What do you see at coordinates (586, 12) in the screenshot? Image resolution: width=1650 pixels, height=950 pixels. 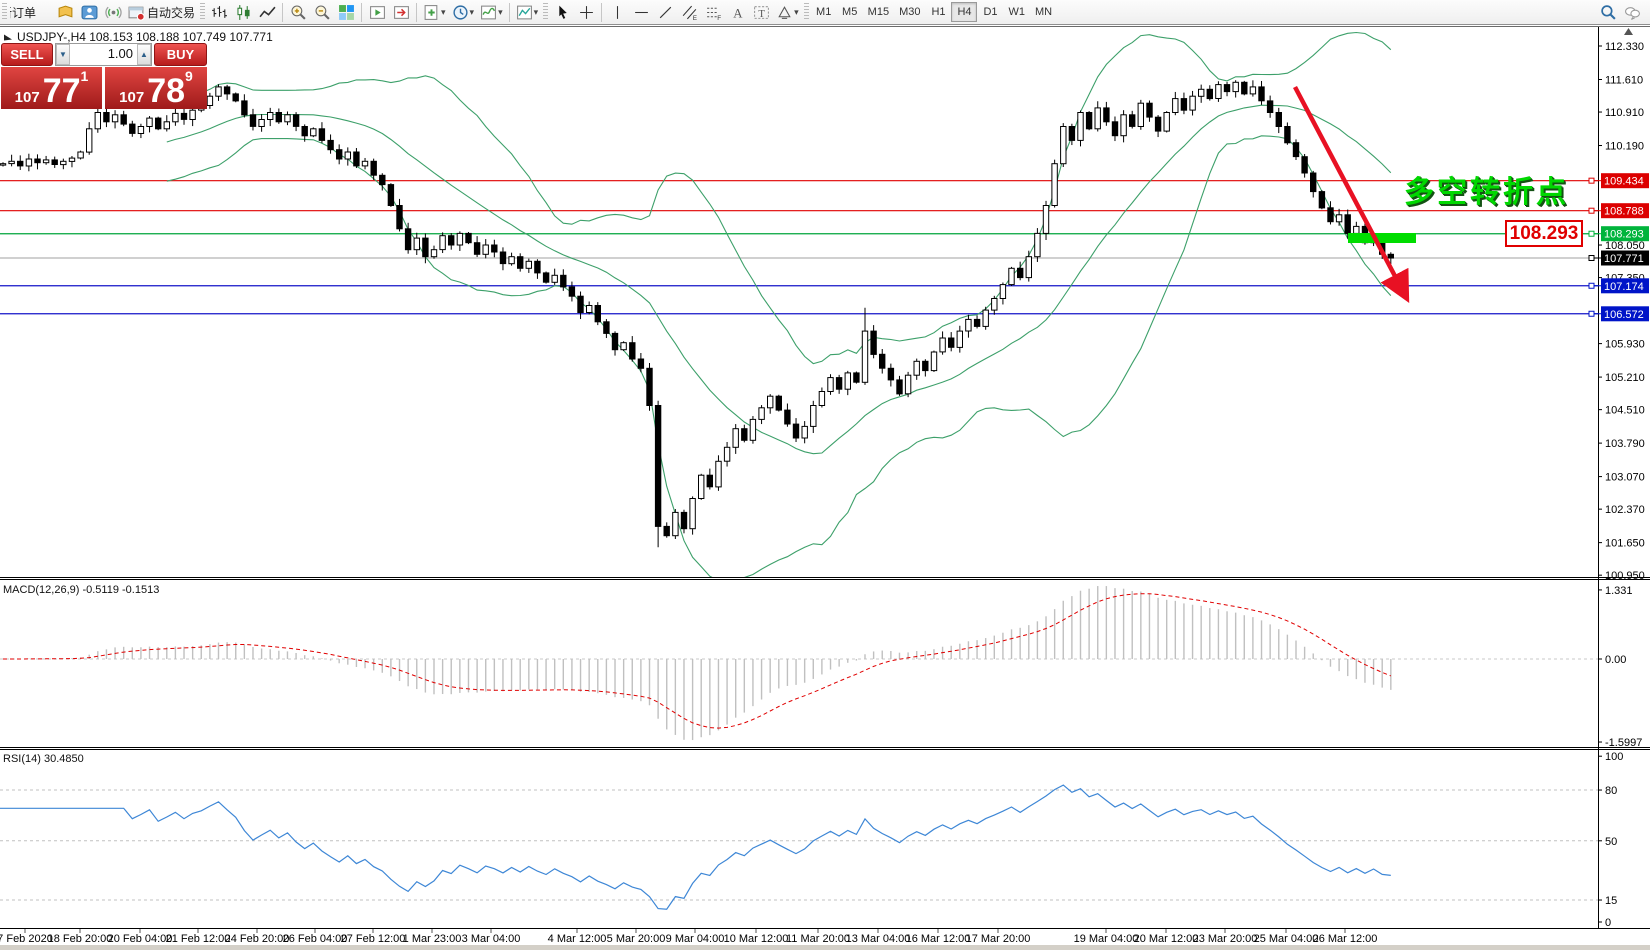 I see `crosshair-tool` at bounding box center [586, 12].